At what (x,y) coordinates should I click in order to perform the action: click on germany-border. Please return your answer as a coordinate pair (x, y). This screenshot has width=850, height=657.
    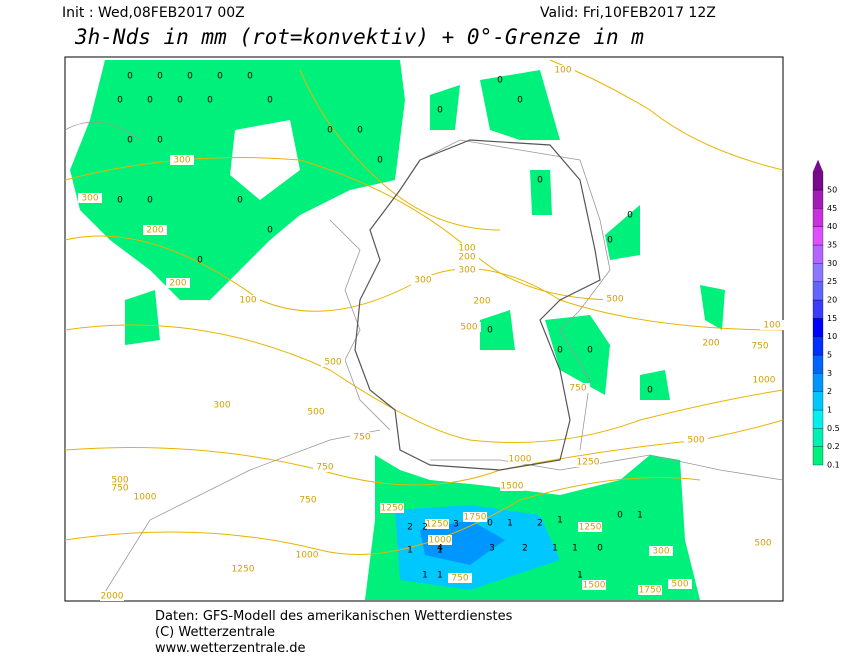
    Looking at the image, I should click on (477, 305).